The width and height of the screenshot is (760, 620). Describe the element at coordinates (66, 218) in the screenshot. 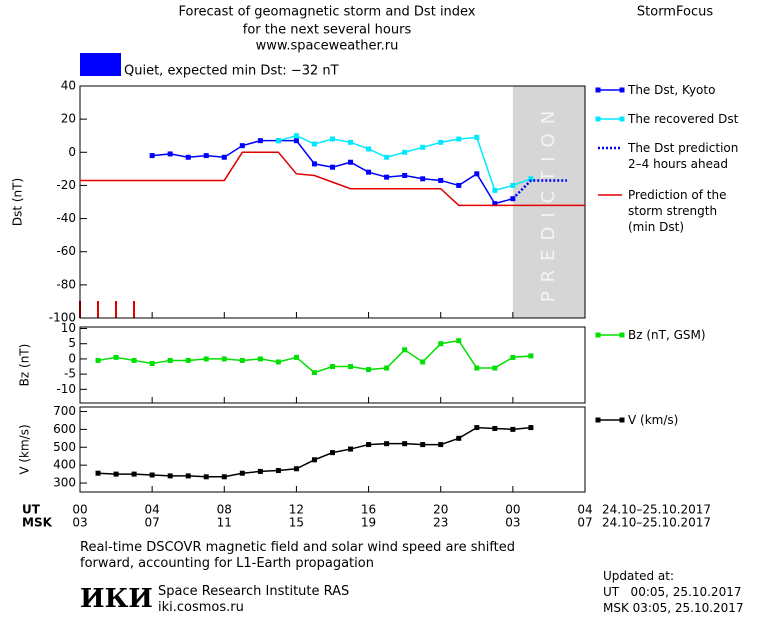

I see `y-tick-label: -40` at that location.